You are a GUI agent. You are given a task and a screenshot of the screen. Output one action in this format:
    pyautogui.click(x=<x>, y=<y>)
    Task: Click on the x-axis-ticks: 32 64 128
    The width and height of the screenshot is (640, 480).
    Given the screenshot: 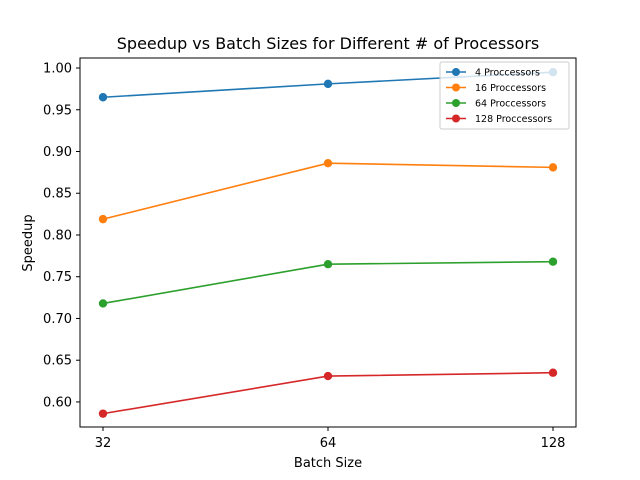 What is the action you would take?
    pyautogui.click(x=330, y=439)
    